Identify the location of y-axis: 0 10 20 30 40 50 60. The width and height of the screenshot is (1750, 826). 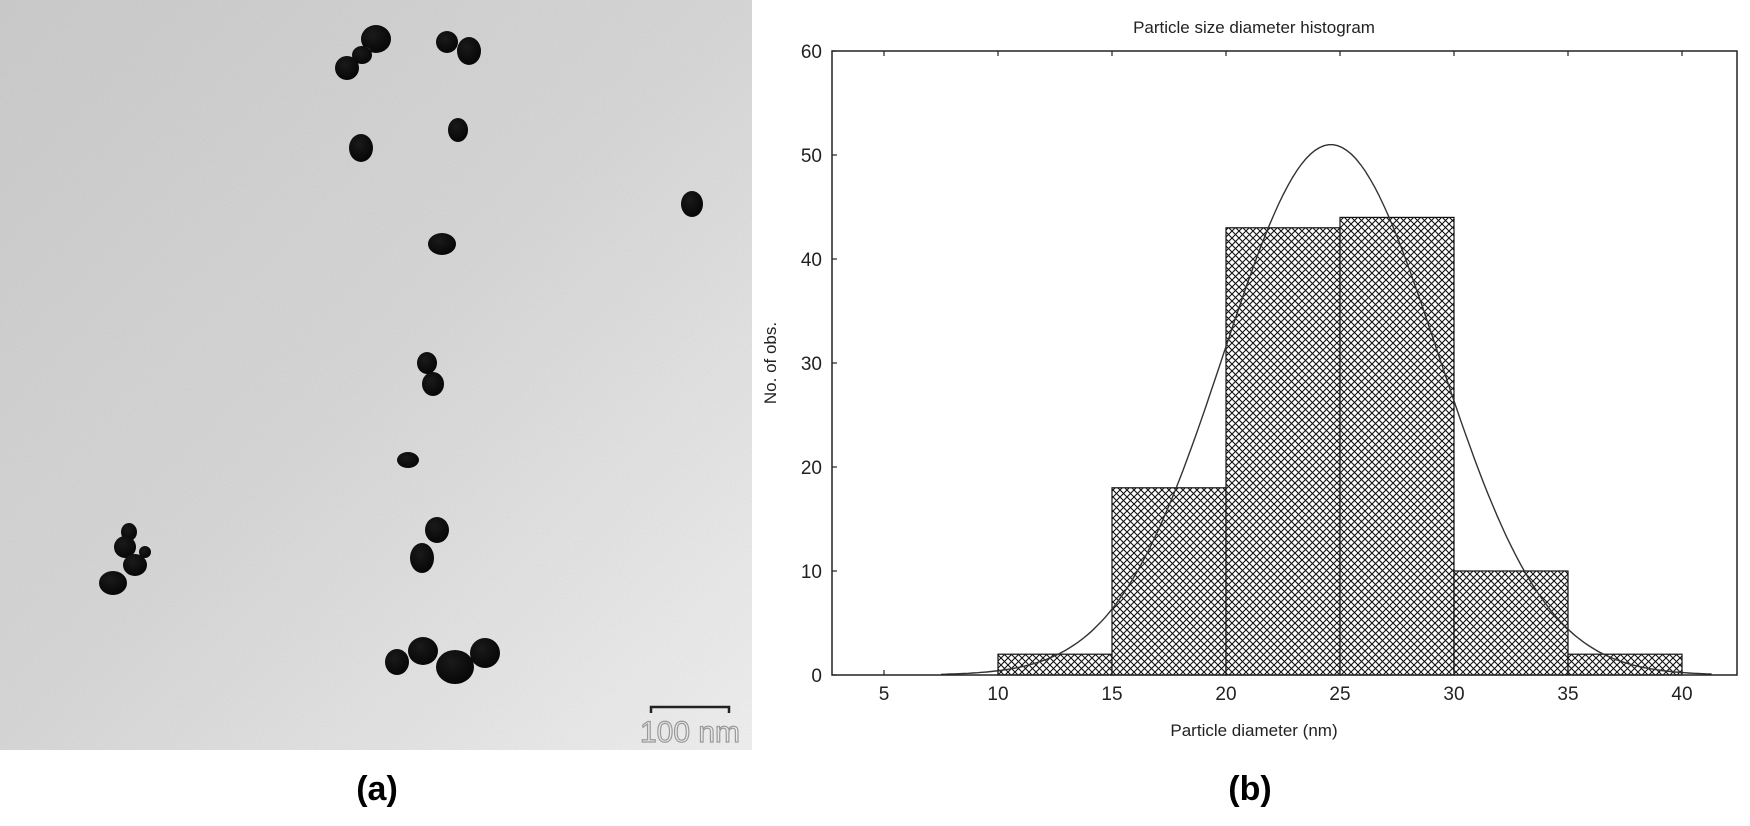
(819, 364).